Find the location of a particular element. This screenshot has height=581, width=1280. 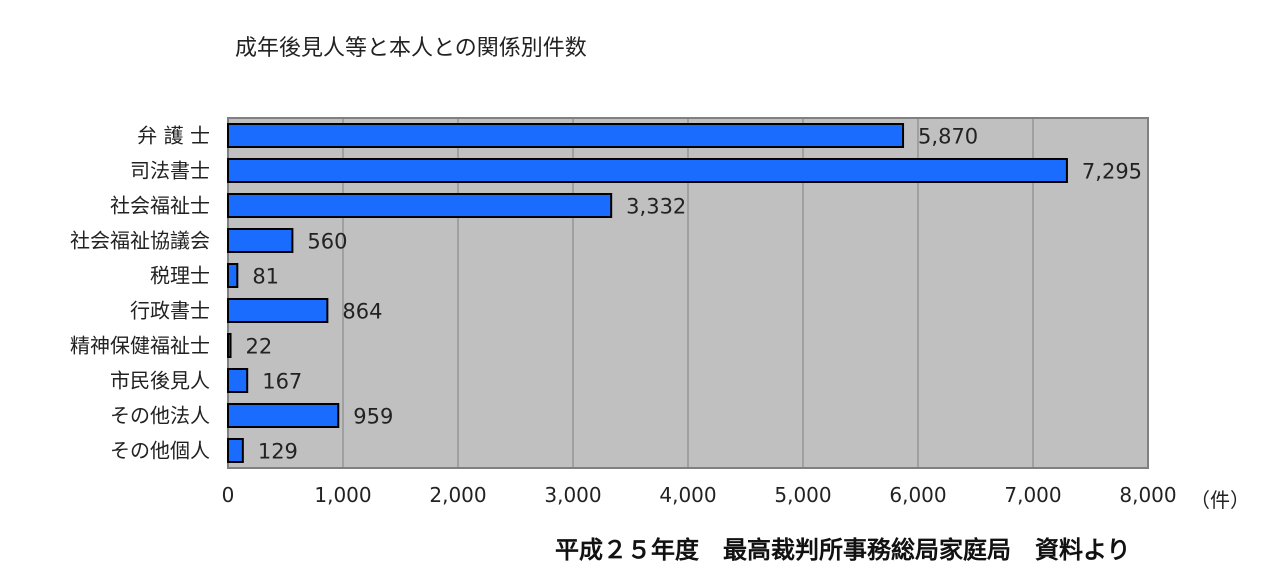

category-label: 精神保健福祉士 is located at coordinates (140, 346).